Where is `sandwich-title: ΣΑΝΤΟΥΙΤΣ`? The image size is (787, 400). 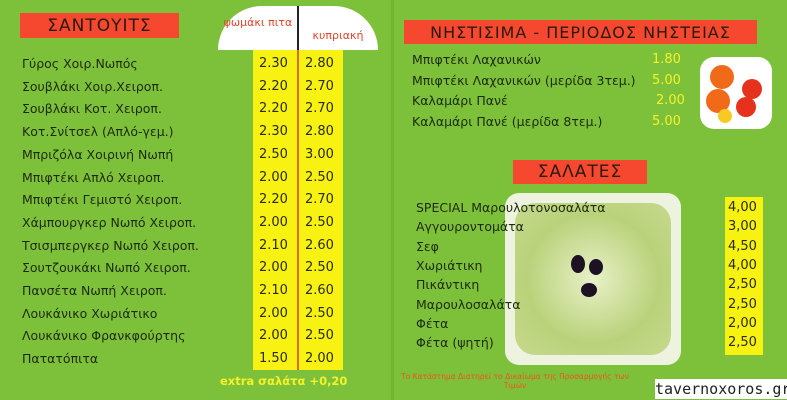
sandwich-title: ΣΑΝΤΟΥΙΤΣ is located at coordinates (99, 25).